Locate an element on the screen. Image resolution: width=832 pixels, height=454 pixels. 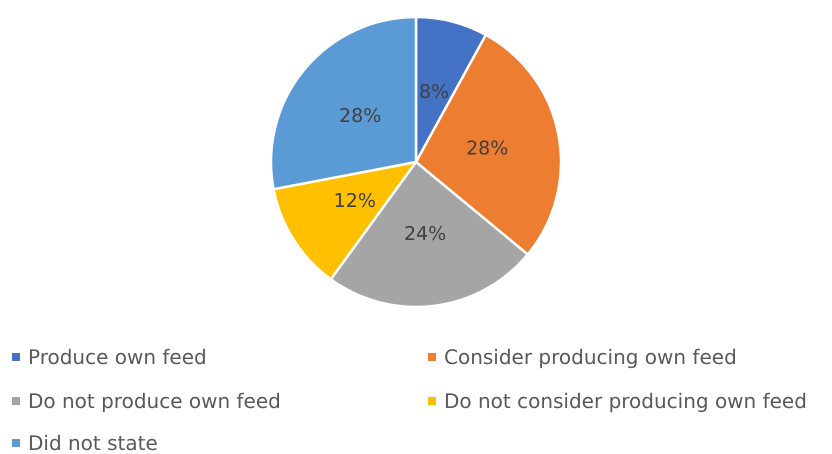
legend-label: Produce own feed is located at coordinates (117, 357).